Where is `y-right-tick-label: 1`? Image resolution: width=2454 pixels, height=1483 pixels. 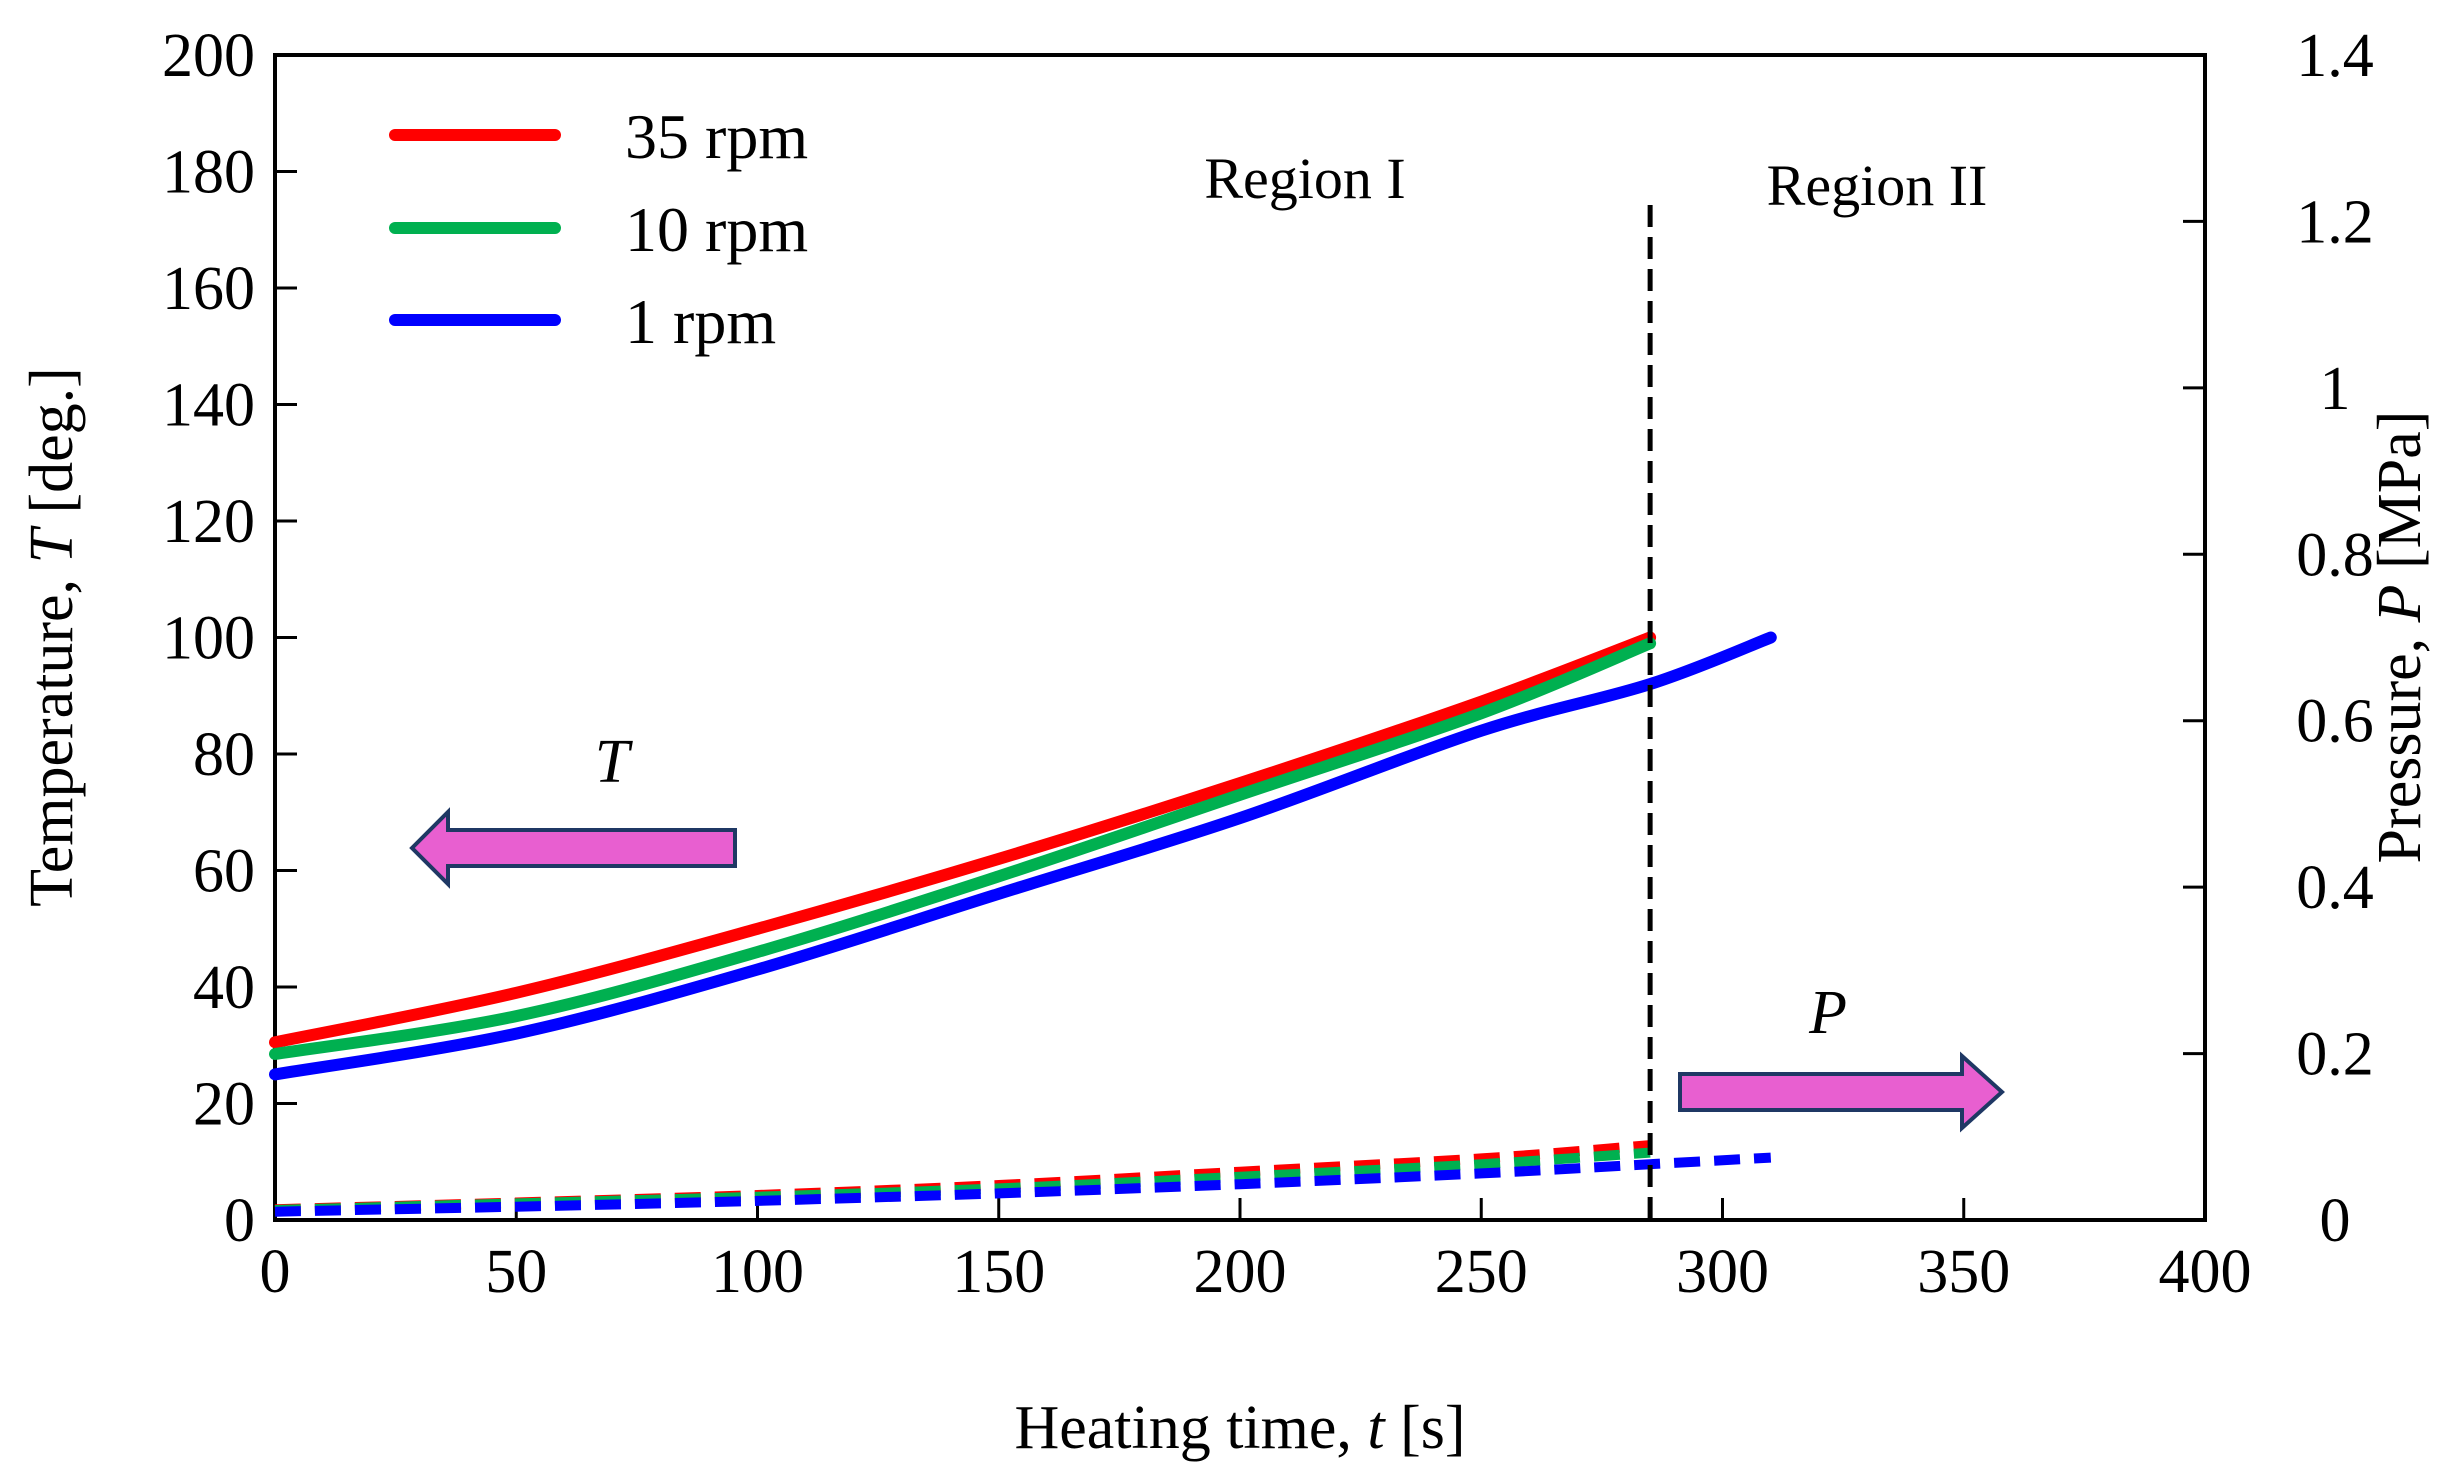 y-right-tick-label: 1 is located at coordinates (2335, 389).